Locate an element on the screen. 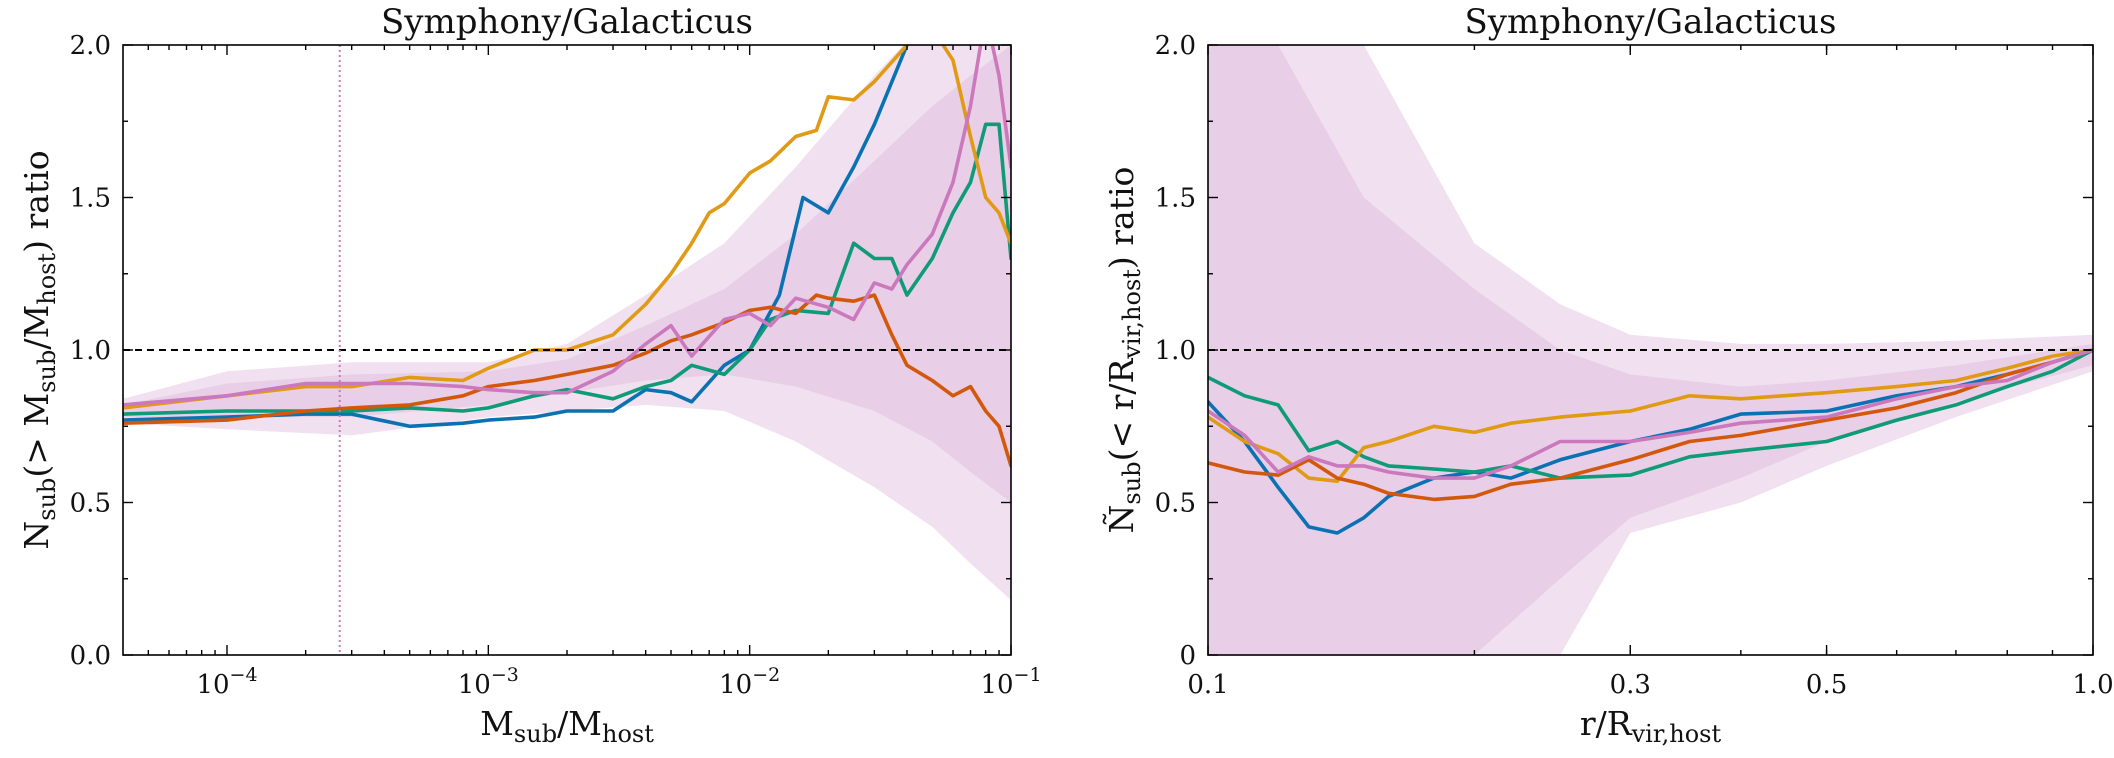 The height and width of the screenshot is (758, 2114). series-orange-line is located at coordinates (1650, 415).